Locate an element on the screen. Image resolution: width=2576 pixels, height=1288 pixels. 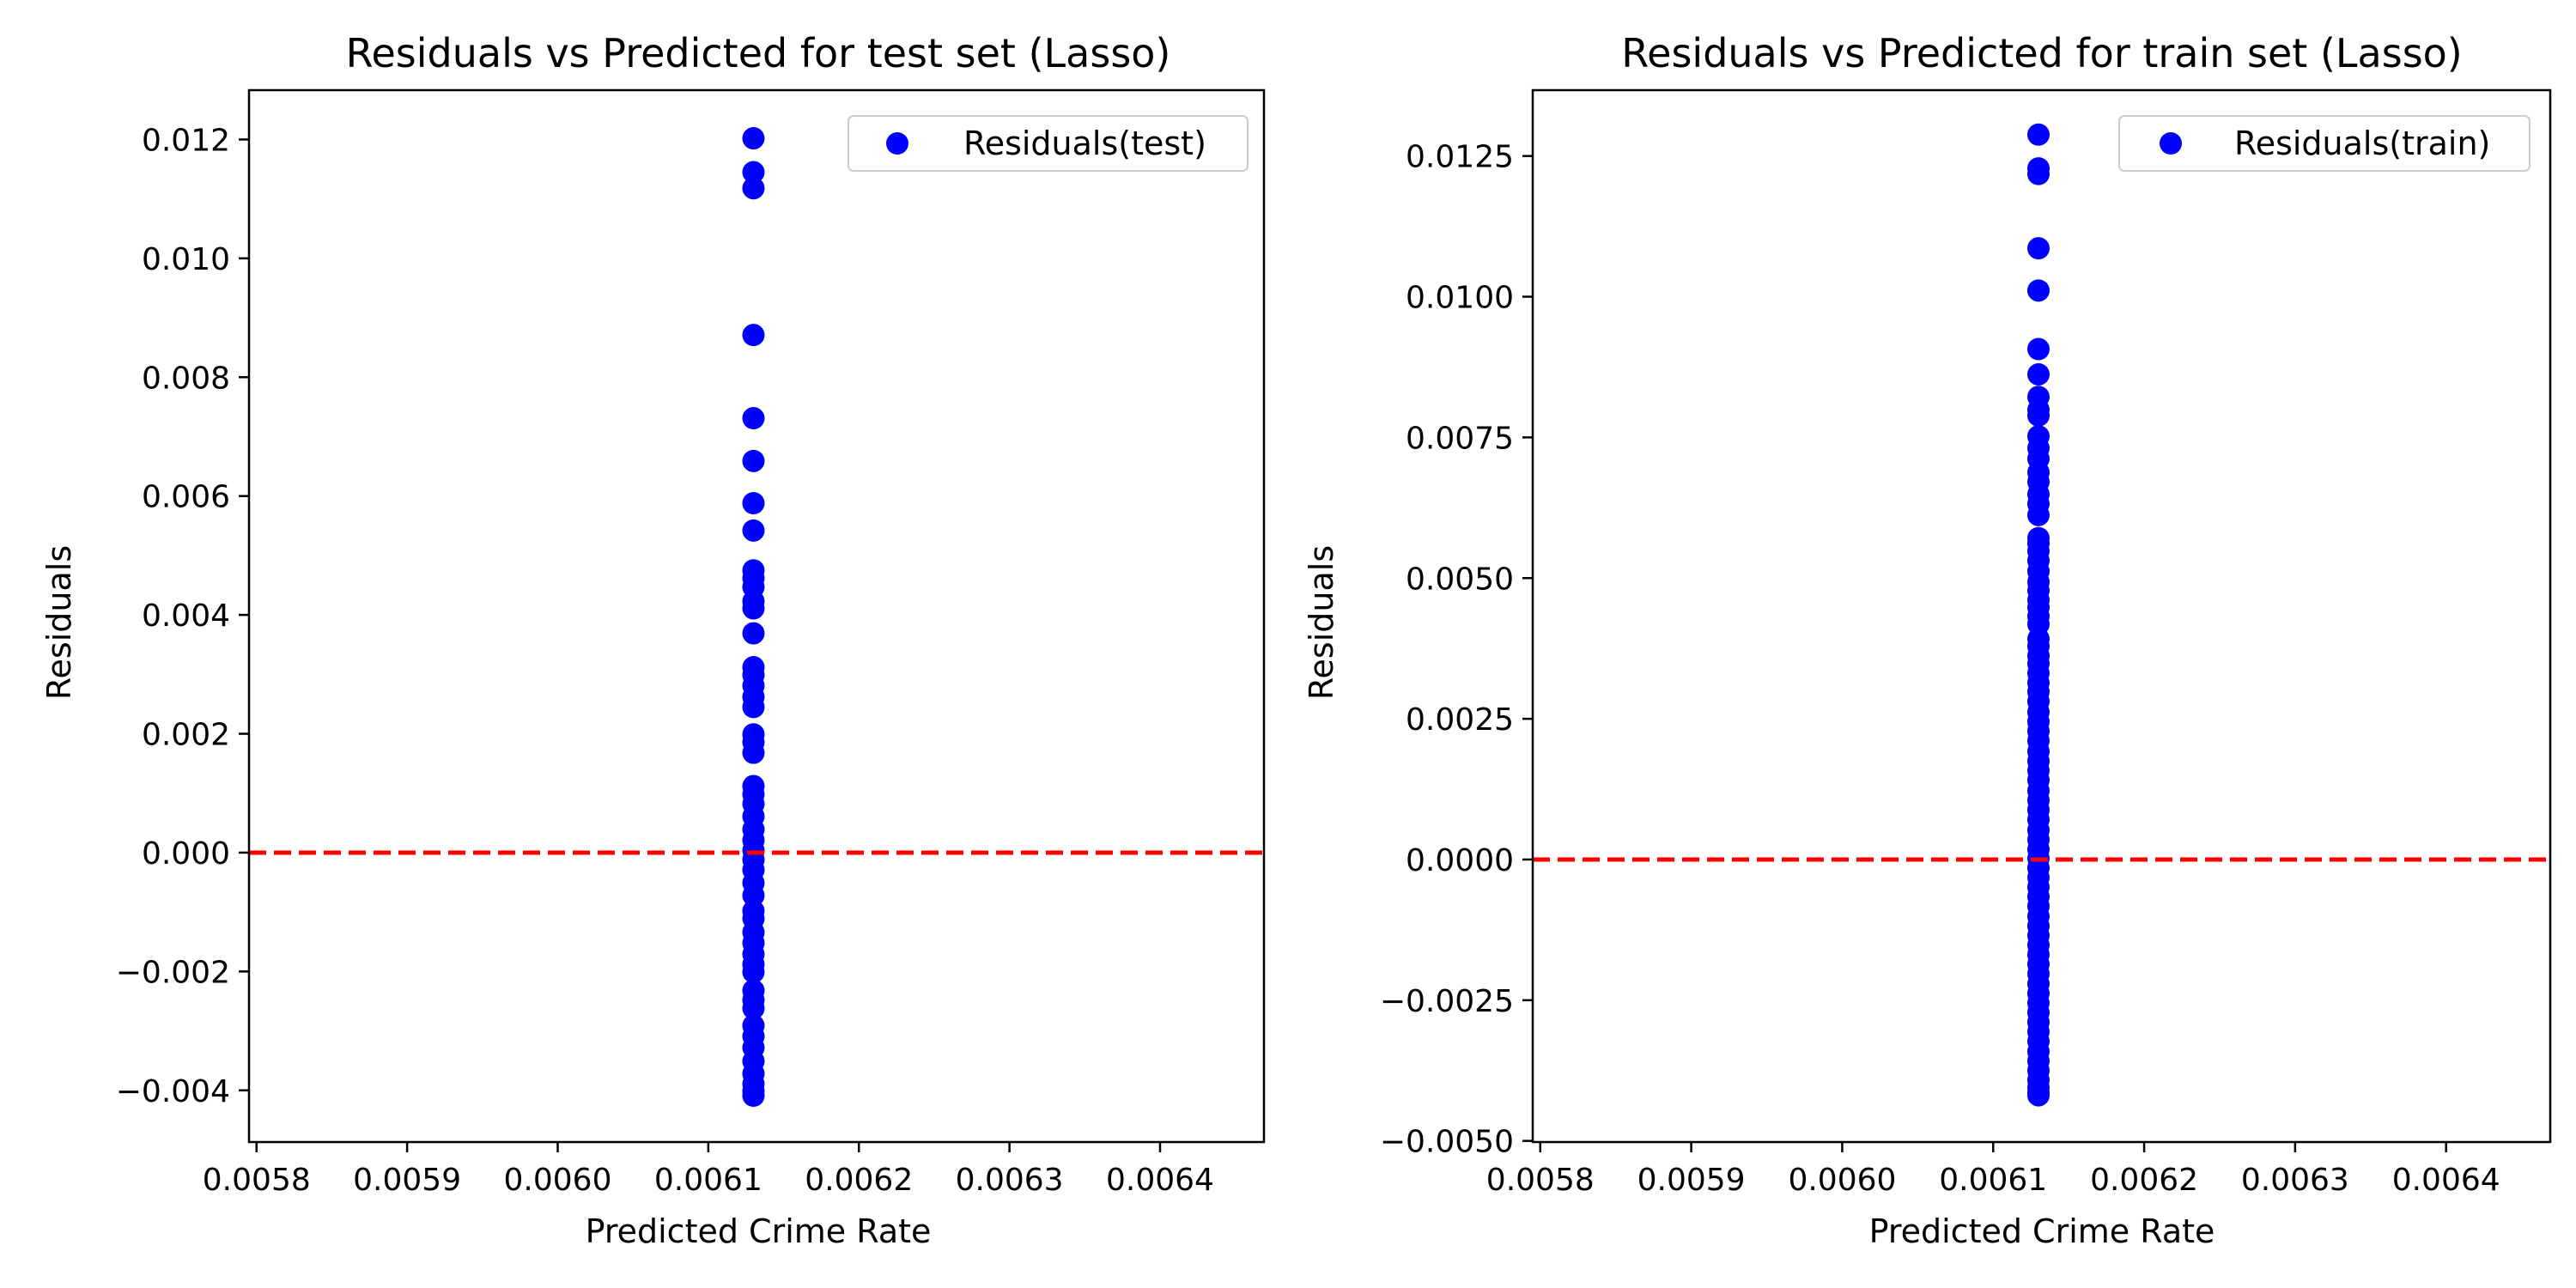
train-data-points is located at coordinates (2038, 615).